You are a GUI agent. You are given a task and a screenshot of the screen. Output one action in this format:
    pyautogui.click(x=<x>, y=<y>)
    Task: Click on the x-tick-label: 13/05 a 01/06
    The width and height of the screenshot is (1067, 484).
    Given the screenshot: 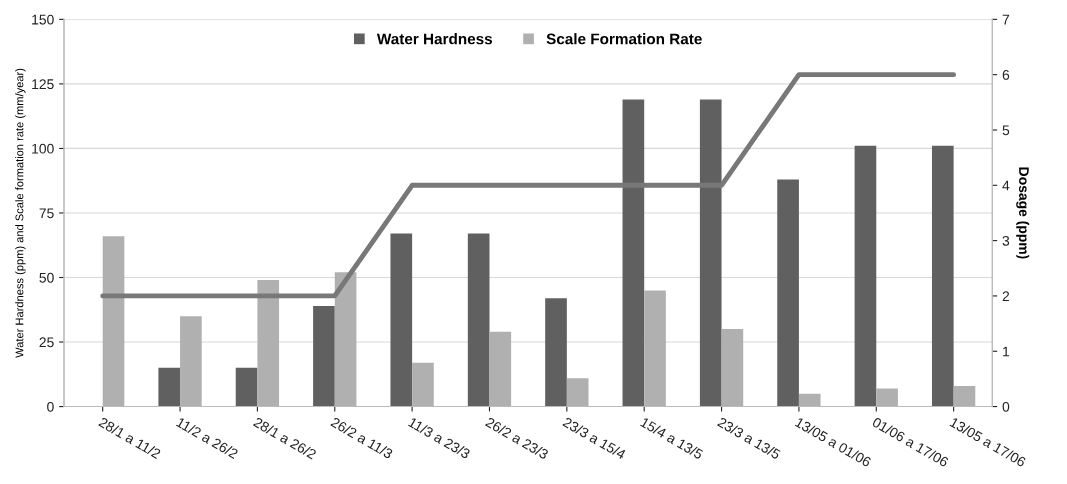 What is the action you would take?
    pyautogui.click(x=833, y=442)
    